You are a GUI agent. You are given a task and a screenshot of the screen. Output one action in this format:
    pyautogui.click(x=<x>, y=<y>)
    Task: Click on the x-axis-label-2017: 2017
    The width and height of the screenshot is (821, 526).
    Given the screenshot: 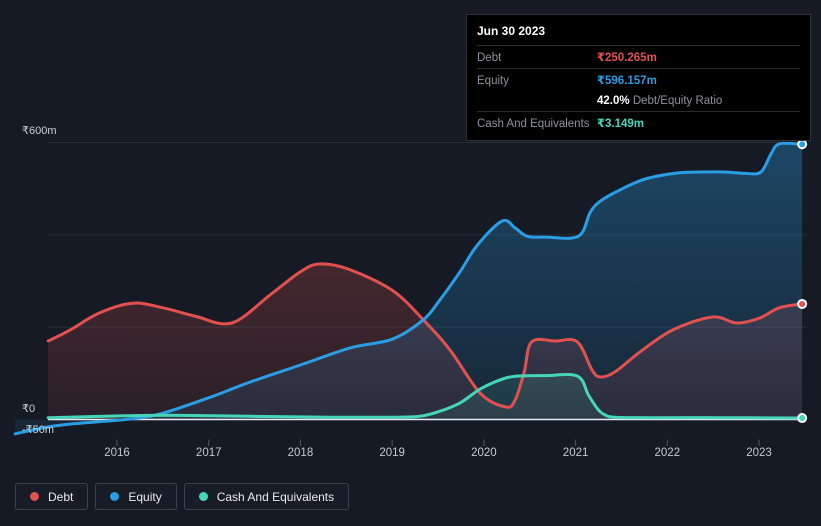 What is the action you would take?
    pyautogui.click(x=208, y=453)
    